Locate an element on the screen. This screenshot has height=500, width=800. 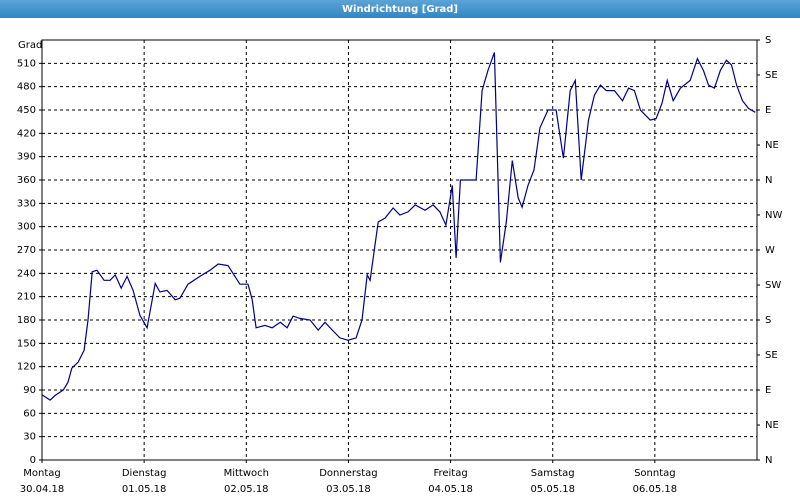
x-tick-label: Montag is located at coordinates (41, 473).